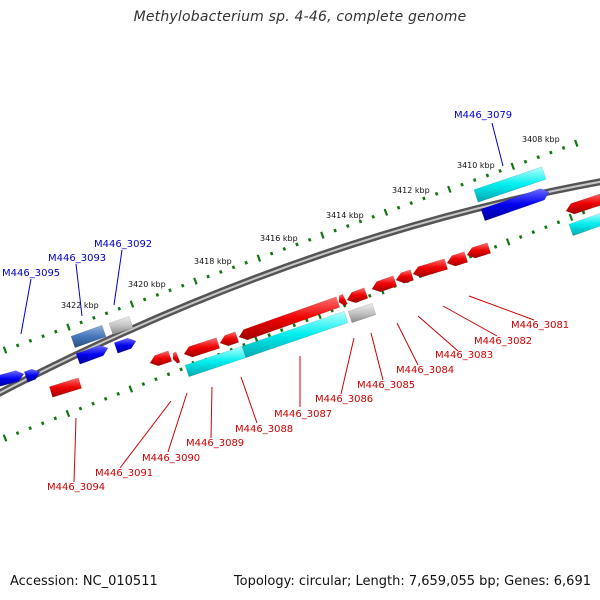 The width and height of the screenshot is (600, 600). What do you see at coordinates (540, 325) in the screenshot?
I see `gene-label: M446_3081` at bounding box center [540, 325].